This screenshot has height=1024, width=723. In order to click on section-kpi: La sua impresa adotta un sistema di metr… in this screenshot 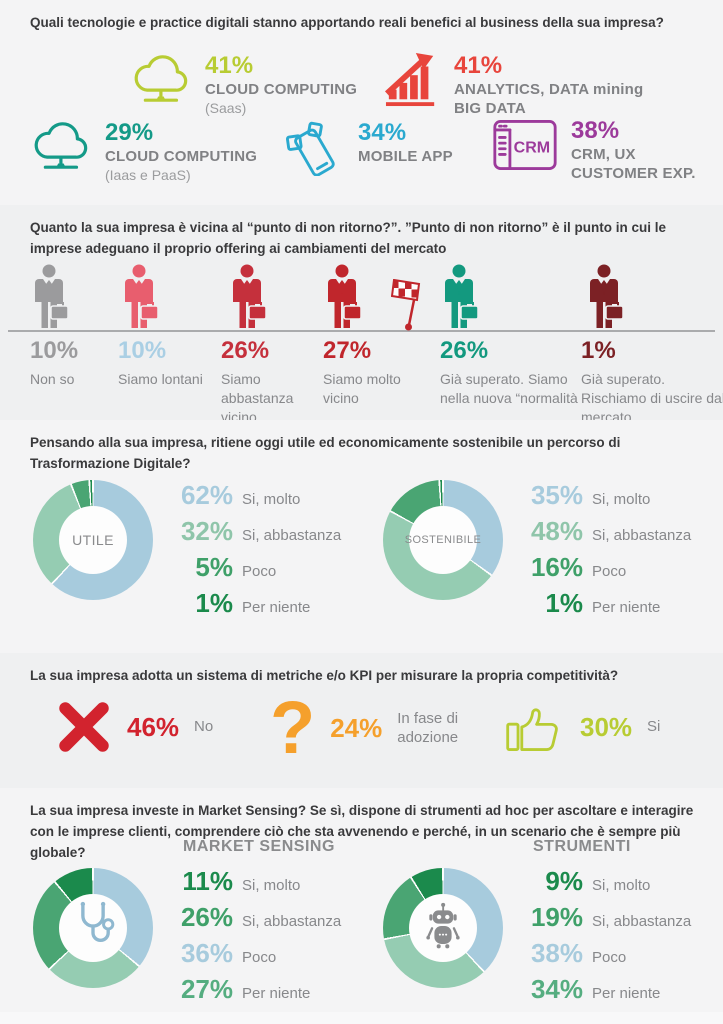, I will do `click(361, 720)`.